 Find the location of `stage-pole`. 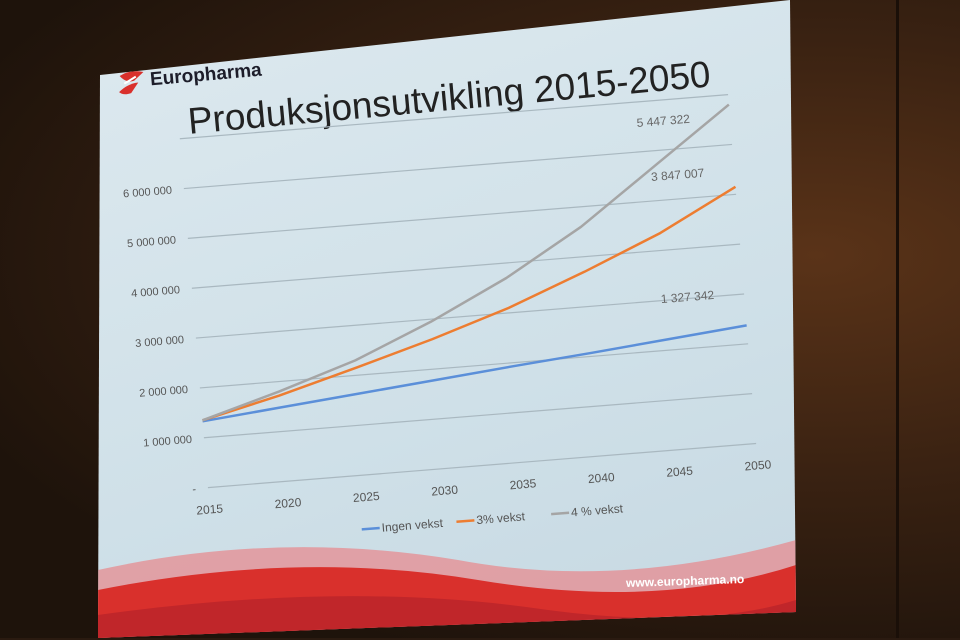

stage-pole is located at coordinates (897, 319).